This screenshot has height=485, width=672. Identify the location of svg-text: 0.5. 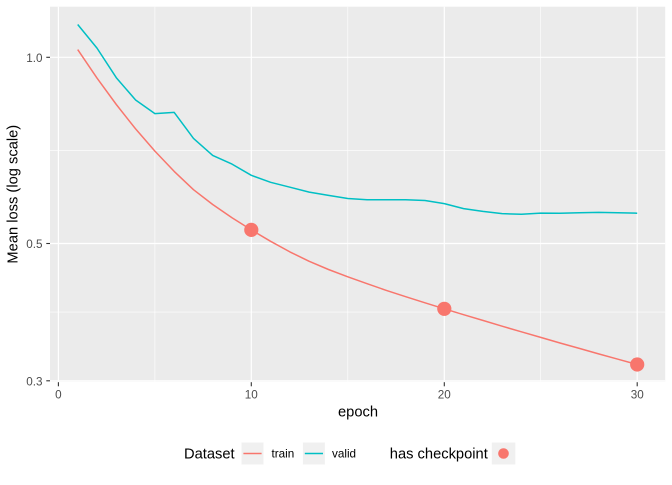
(34, 244).